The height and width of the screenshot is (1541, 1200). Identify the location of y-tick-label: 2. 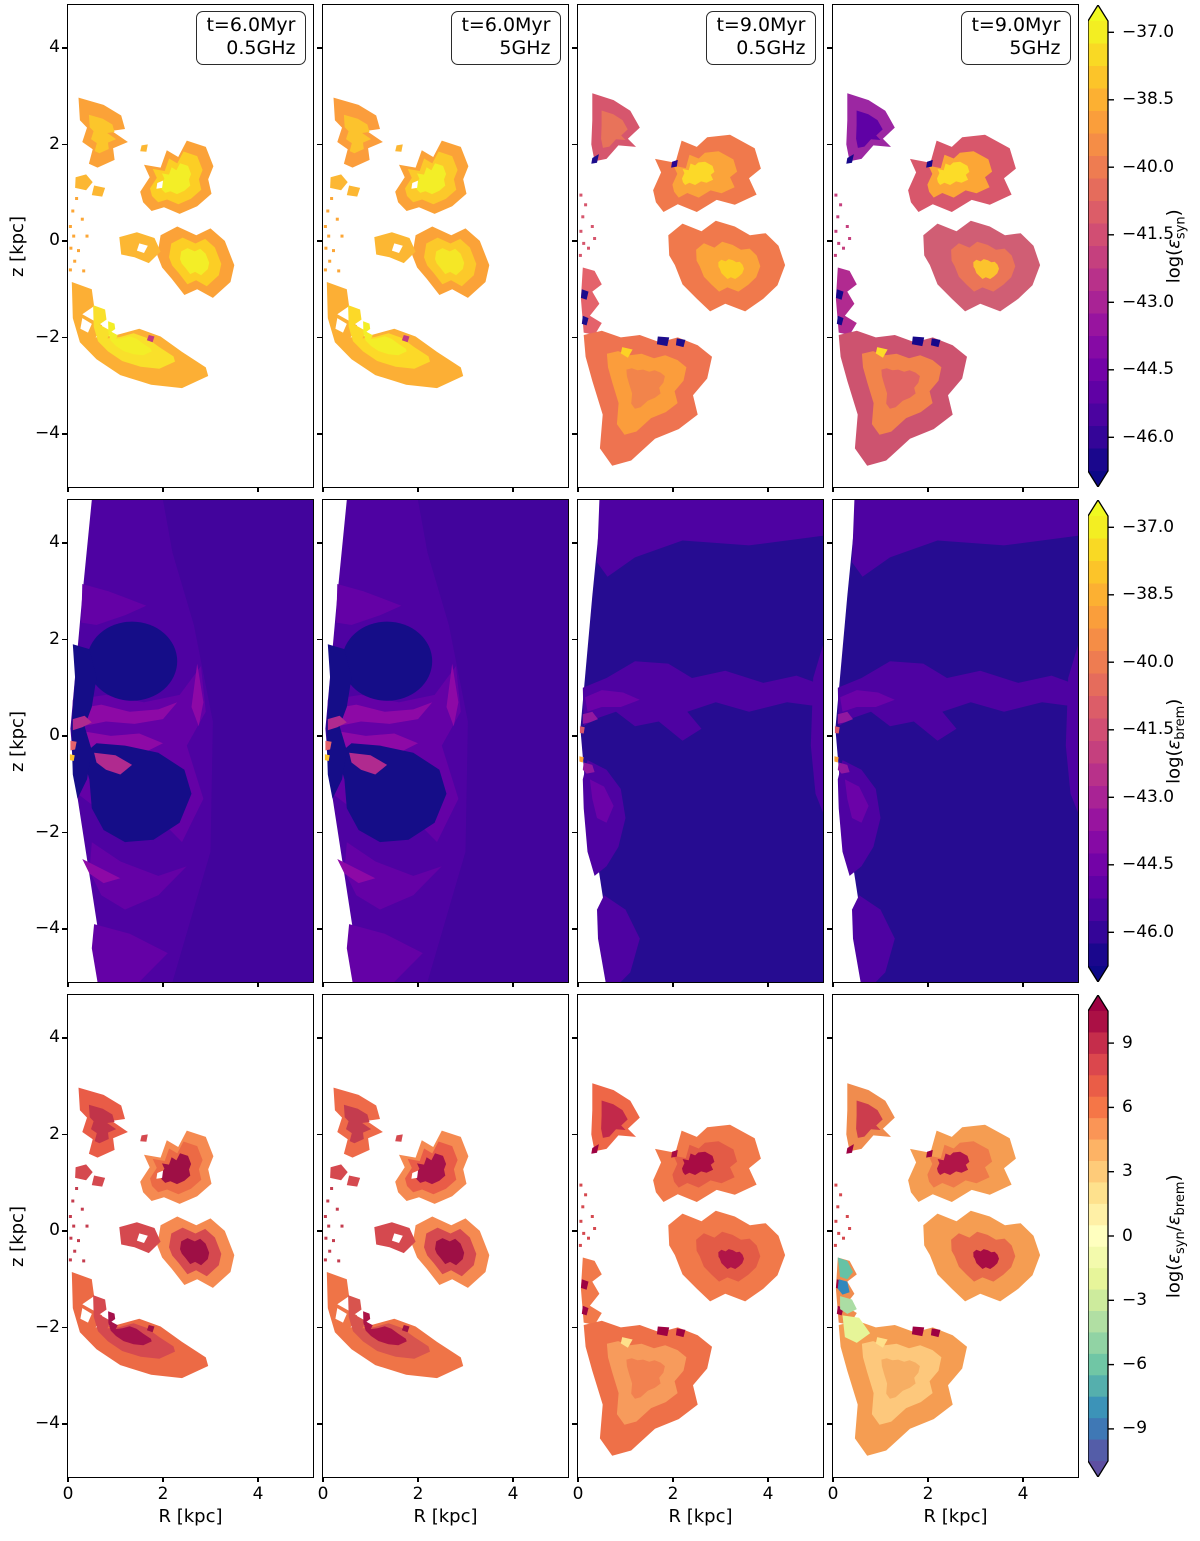
(54, 1133).